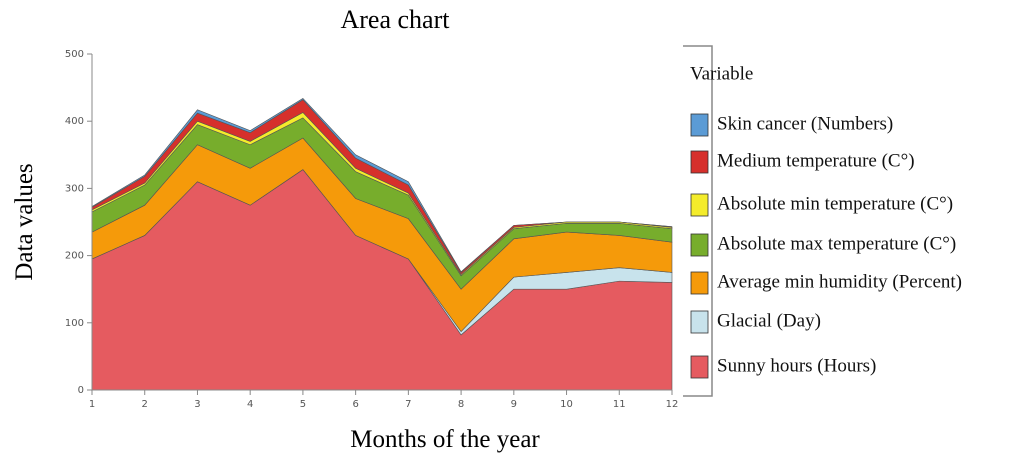  I want to click on y-tick-label: 100, so click(74, 323).